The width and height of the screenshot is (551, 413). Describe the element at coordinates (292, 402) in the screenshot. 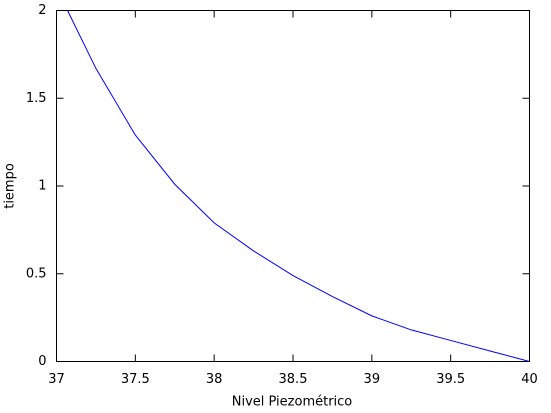

I see `x-axis-label: Nivel Piezométrico` at that location.